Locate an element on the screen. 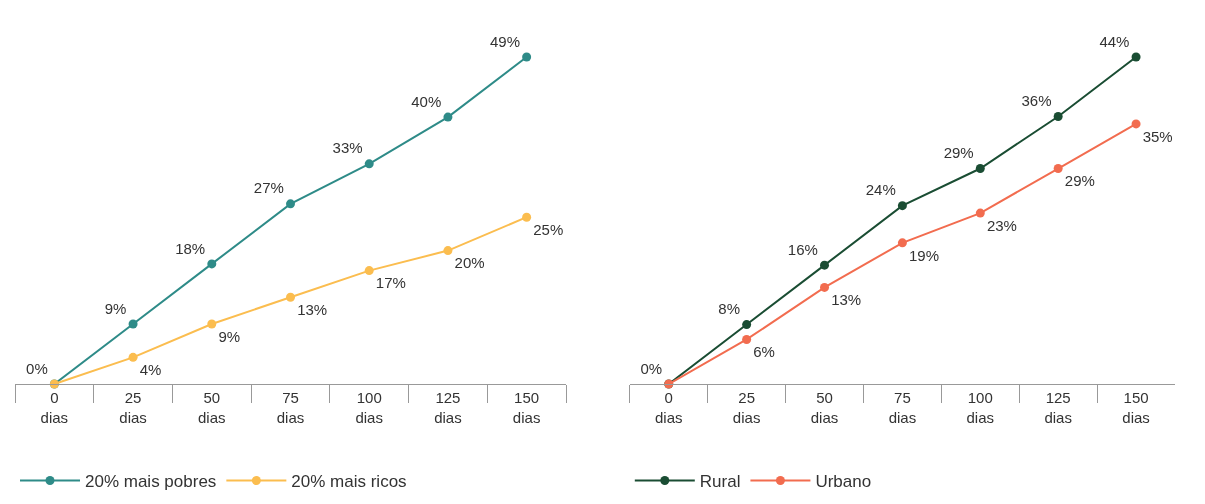  data-label: 20% is located at coordinates (469, 263).